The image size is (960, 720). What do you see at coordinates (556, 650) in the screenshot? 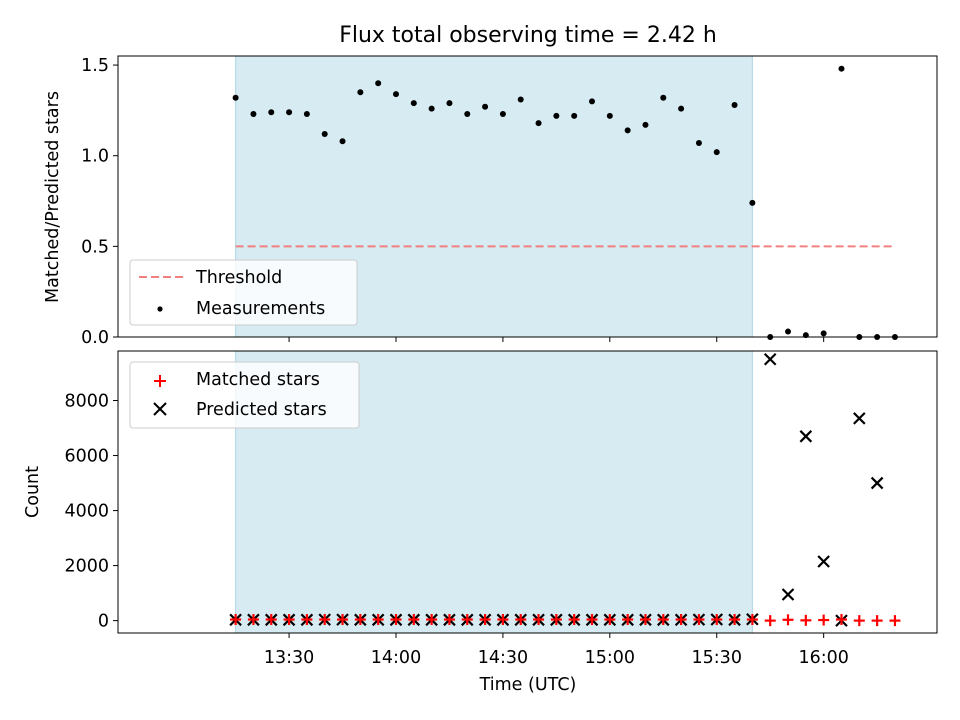
I see `bottom-x-axis: 13:30 14:00 14:30 15:00 15:30 16:00` at bounding box center [556, 650].